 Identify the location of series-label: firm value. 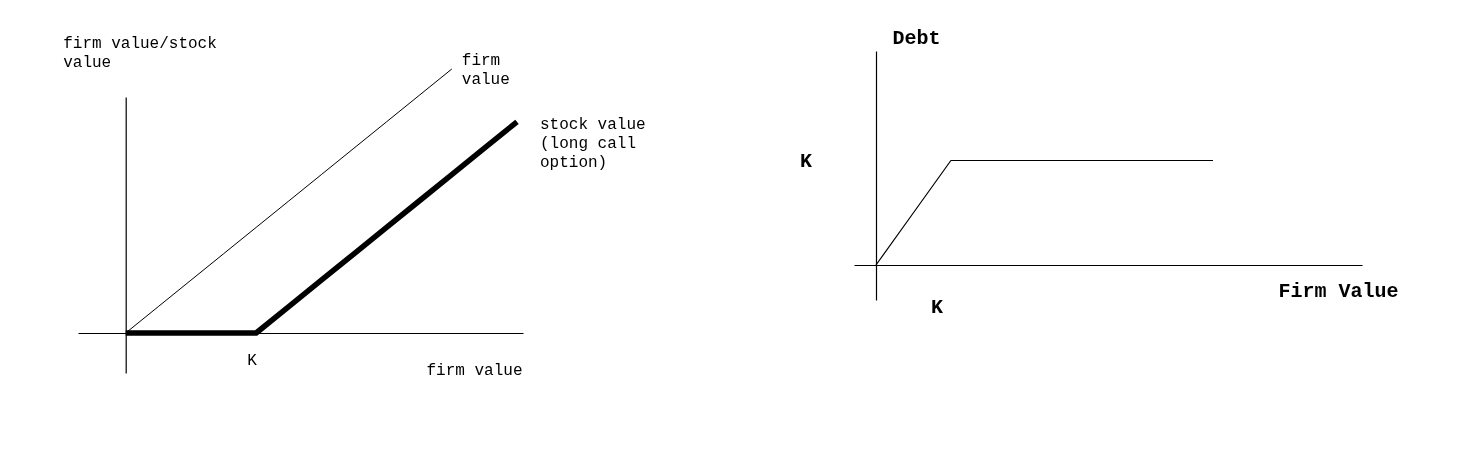
(485, 70).